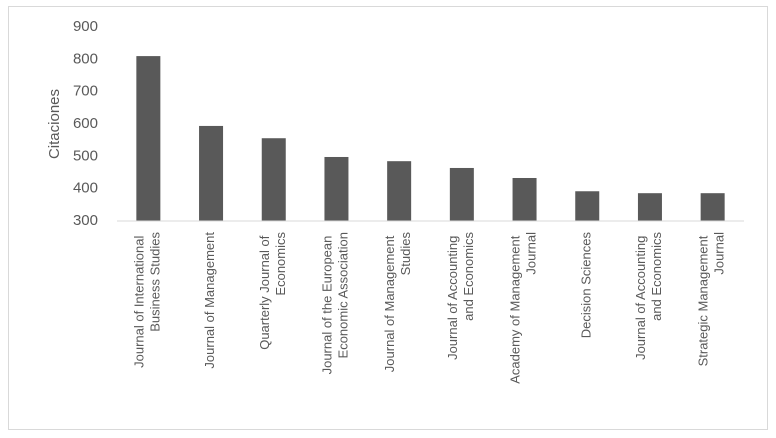 This screenshot has width=776, height=438. Describe the element at coordinates (398, 302) in the screenshot. I see `x-tick-label: Journal of Management Studies` at that location.